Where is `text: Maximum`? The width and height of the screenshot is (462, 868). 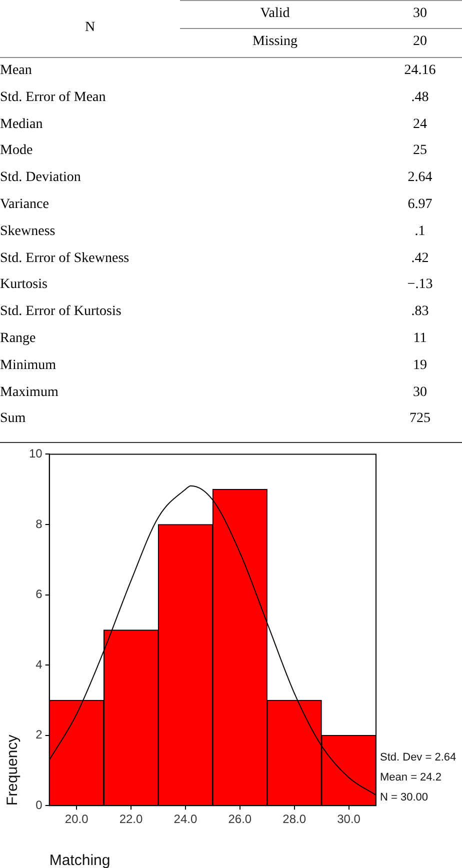 text: Maximum is located at coordinates (29, 392).